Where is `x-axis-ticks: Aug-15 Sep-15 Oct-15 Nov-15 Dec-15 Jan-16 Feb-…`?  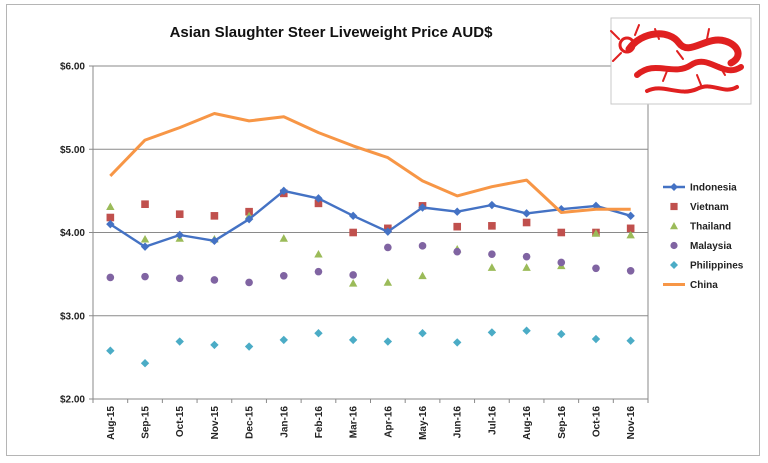
x-axis-ticks: Aug-15 Sep-15 Oct-15 Nov-15 Dec-15 Jan-16 Feb-… is located at coordinates (370, 419).